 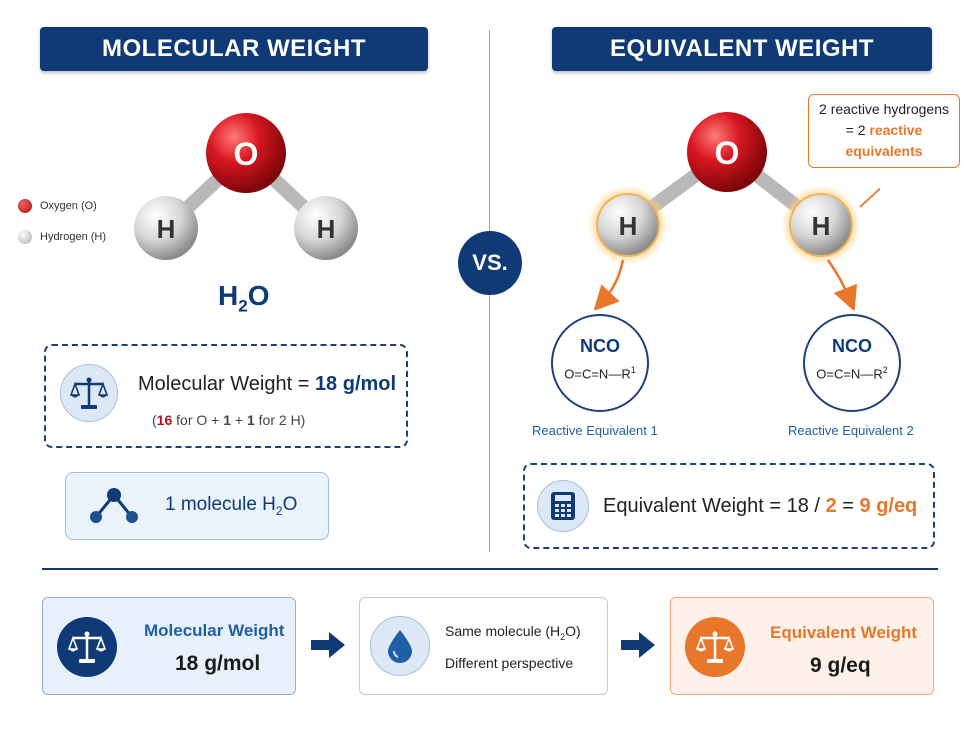 I want to click on svg-text: O, so click(x=727, y=153).